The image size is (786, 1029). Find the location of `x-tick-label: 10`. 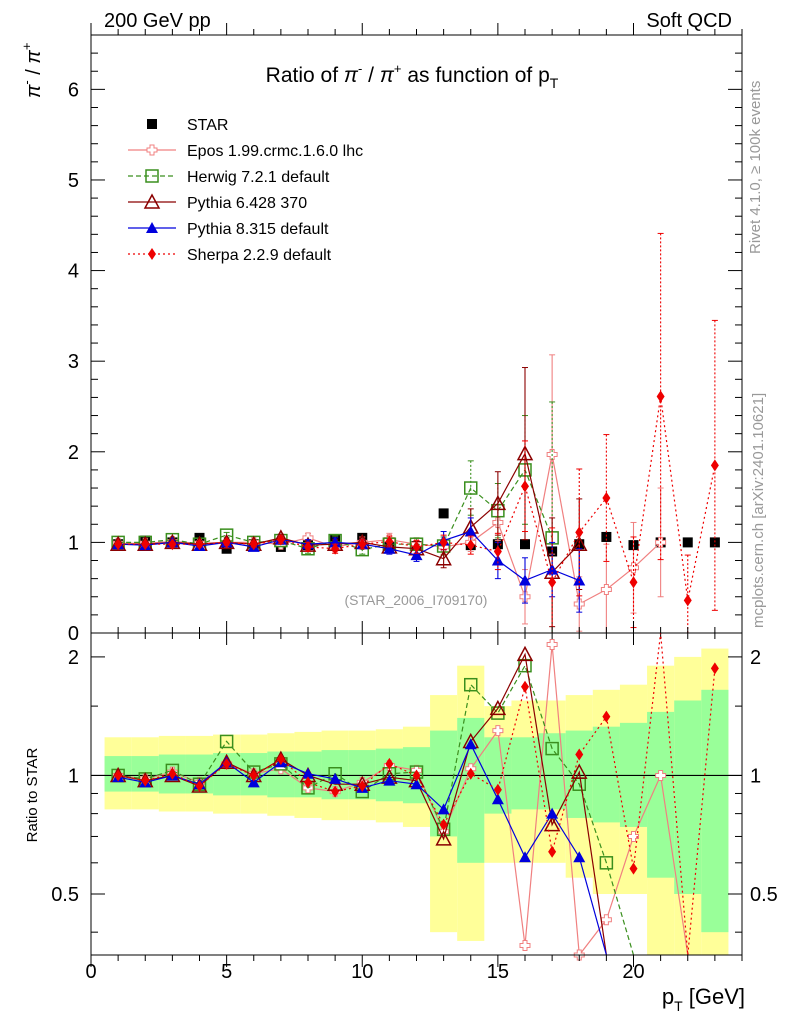

x-tick-label: 10 is located at coordinates (362, 972).